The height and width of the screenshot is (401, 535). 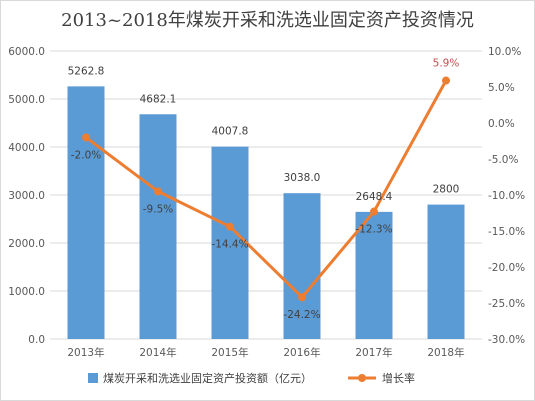 I want to click on chart-title: 2013~2018年煤炭开采和洗选业固定资产投资情况, so click(x=267, y=20).